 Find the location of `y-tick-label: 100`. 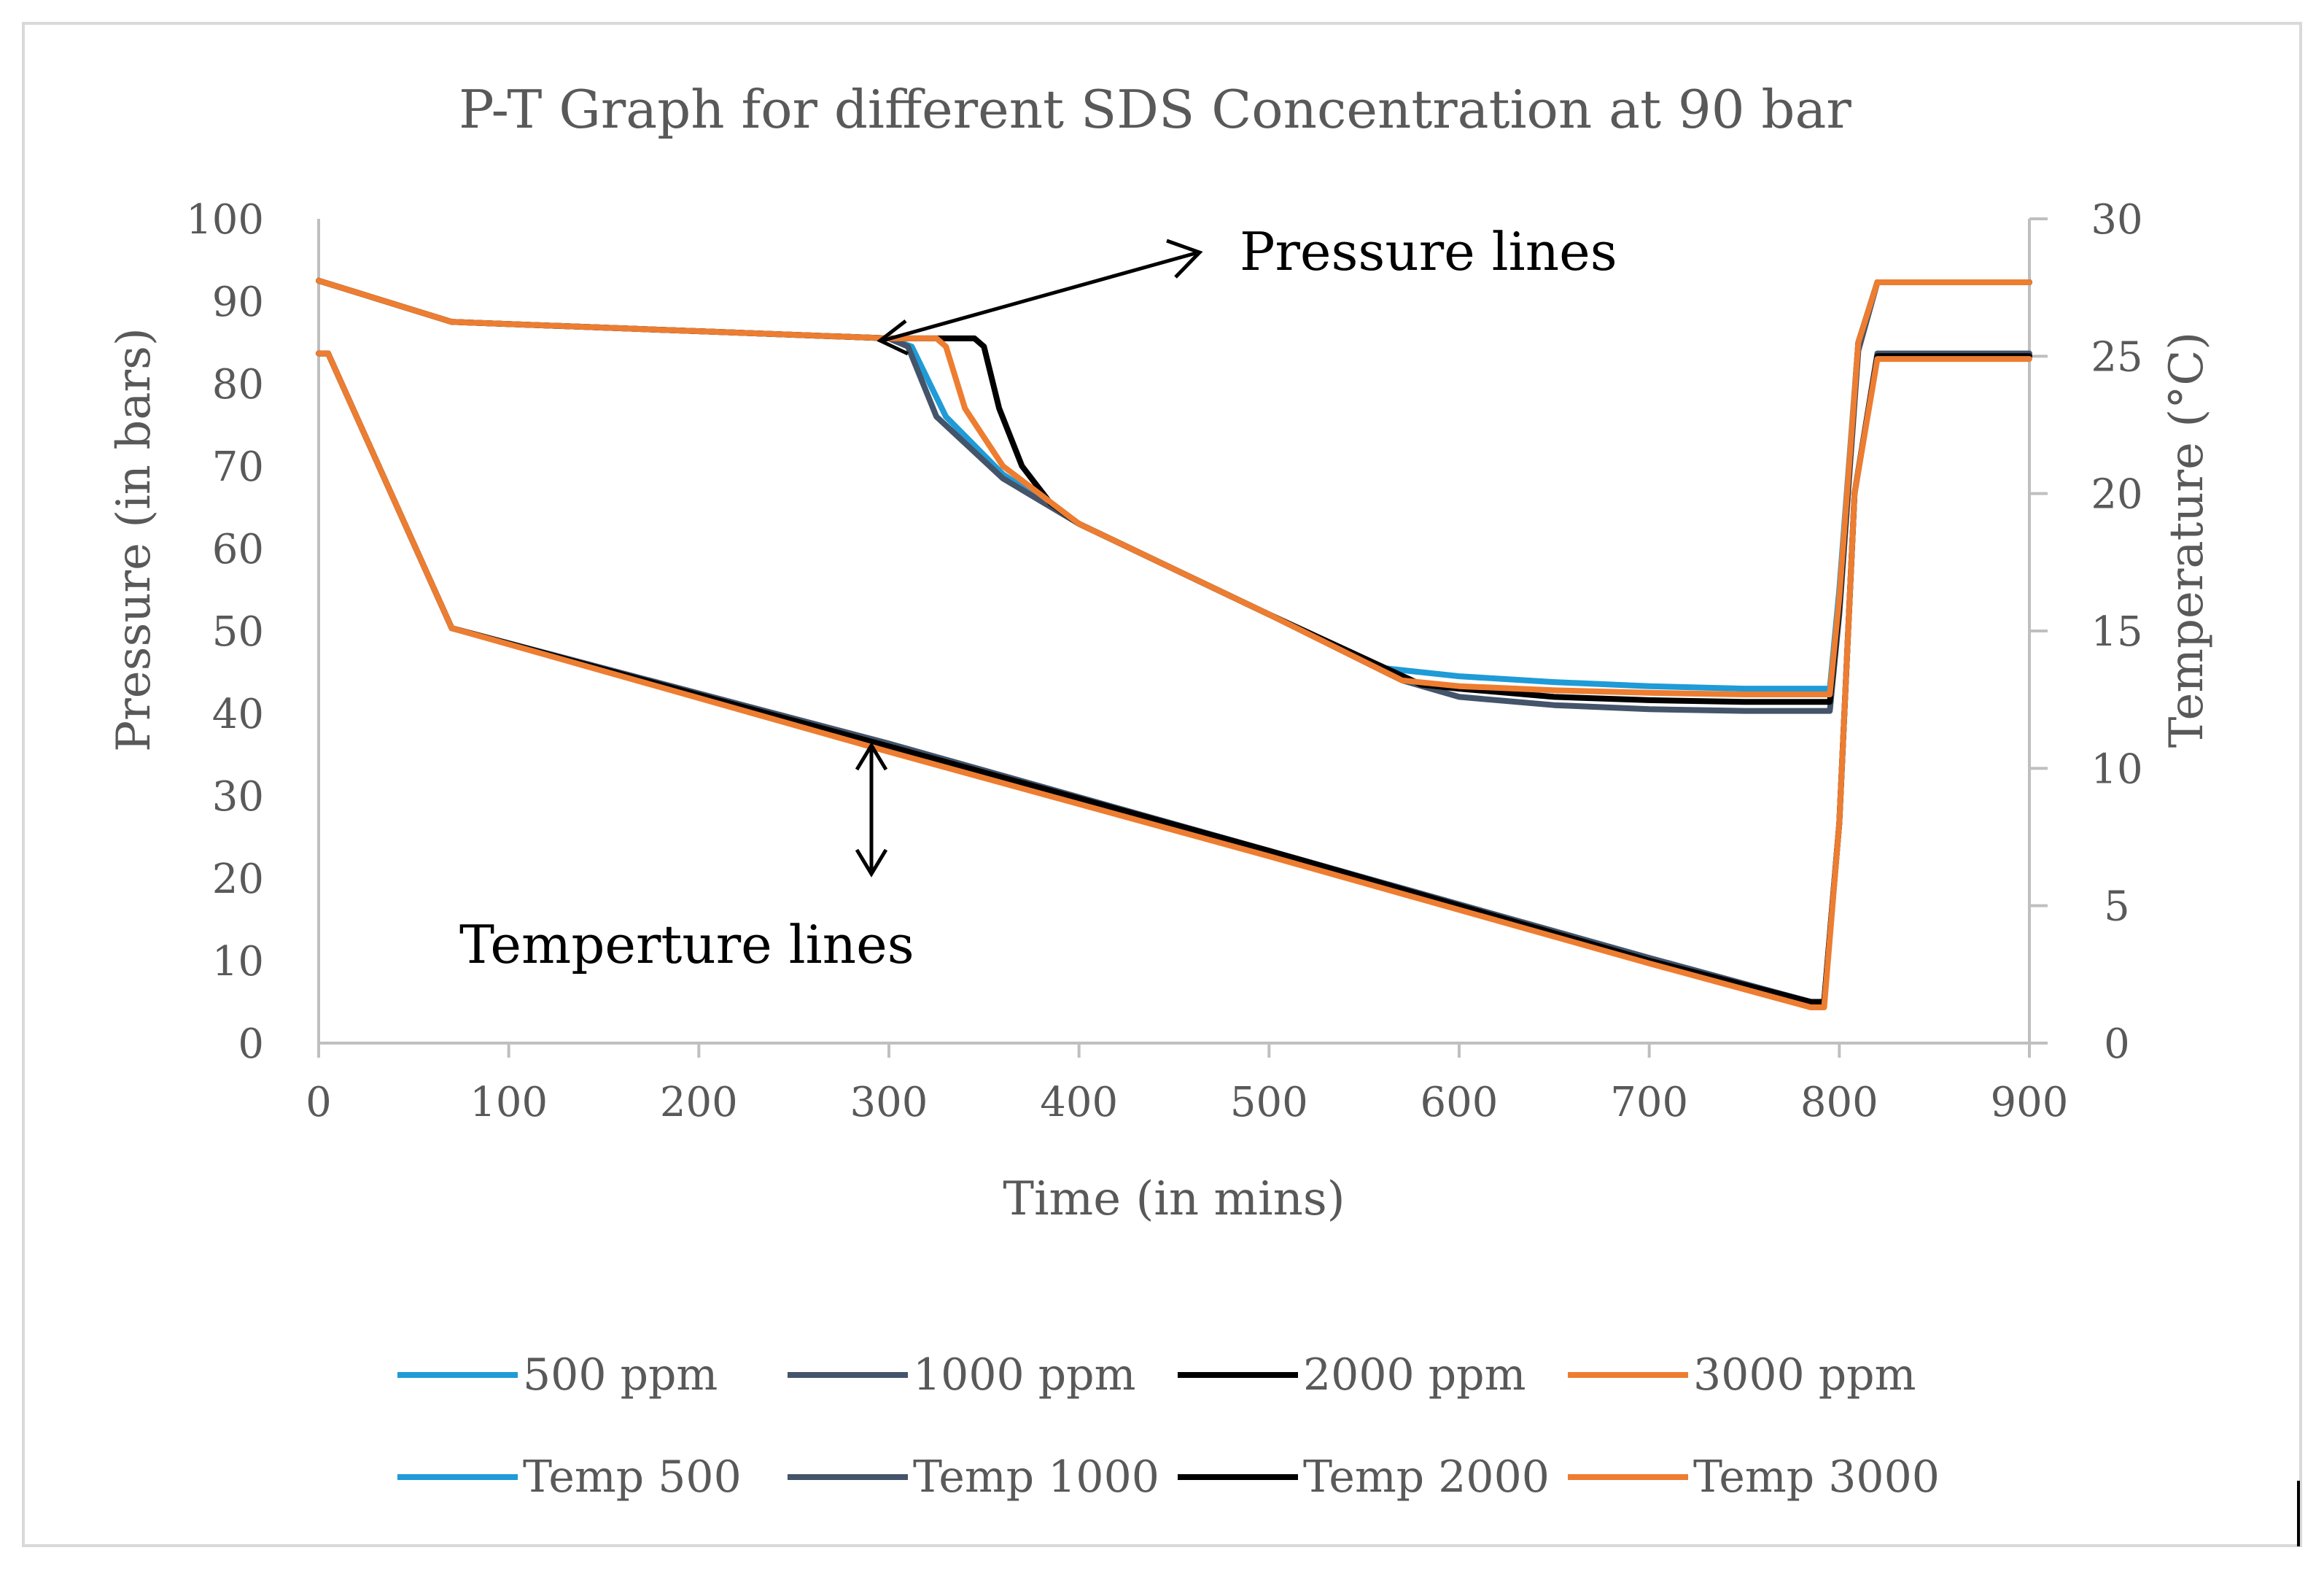

y-tick-label: 100 is located at coordinates (225, 220).